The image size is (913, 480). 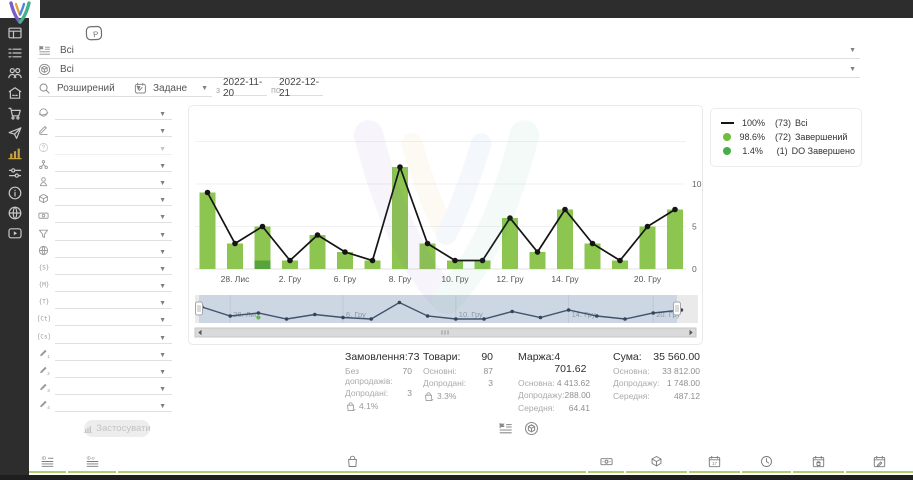 I want to click on filter-row-hierarchy: ▼, so click(x=105, y=163).